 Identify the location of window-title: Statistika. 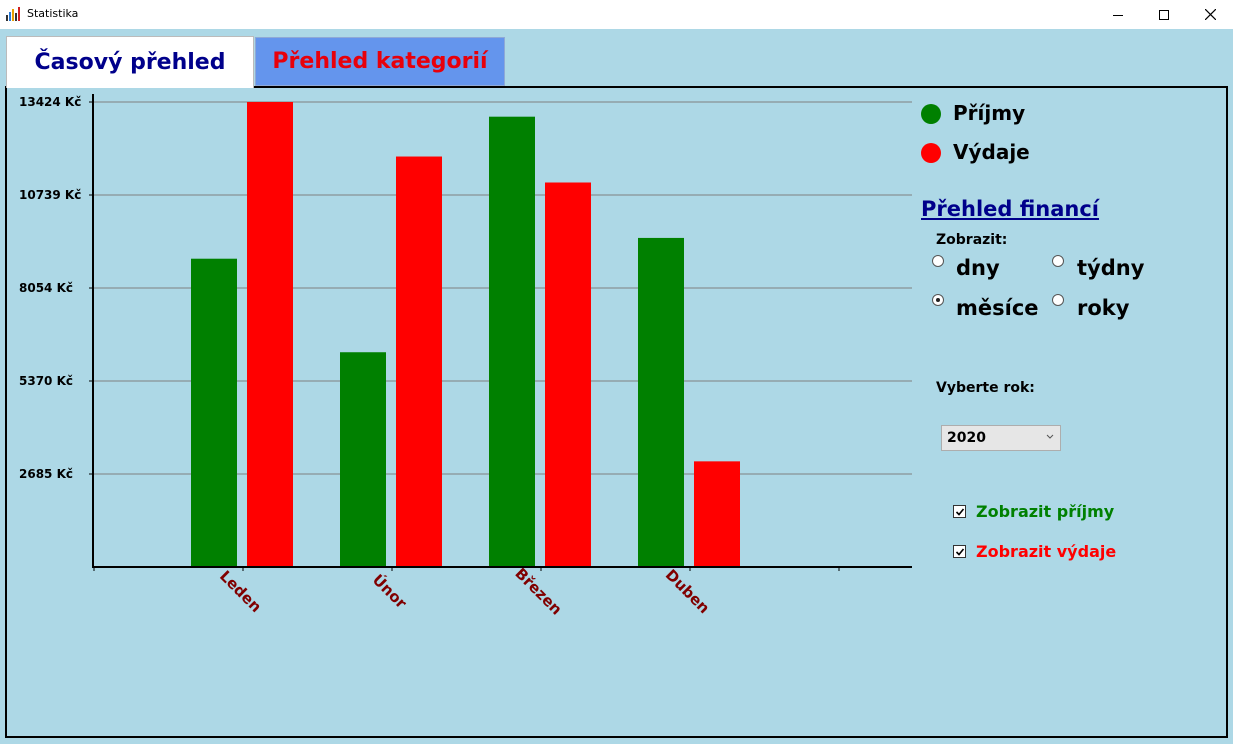
(53, 13).